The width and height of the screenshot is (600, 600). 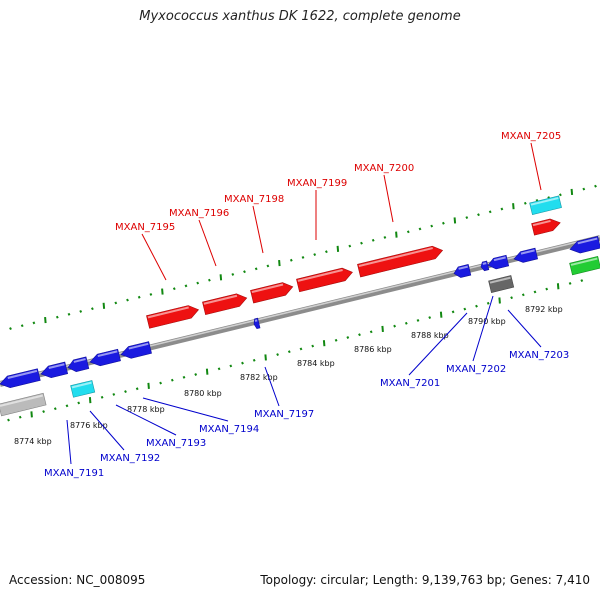 I want to click on gene-label: MXAN_7199, so click(x=317, y=183).